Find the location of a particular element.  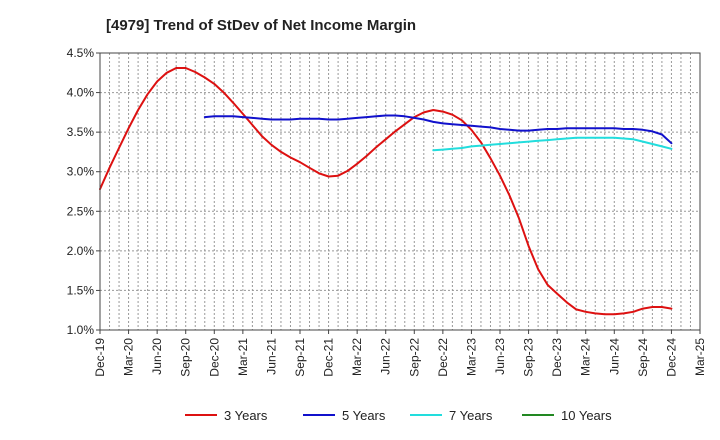

x-tick-label: Jun-22 is located at coordinates (386, 356).